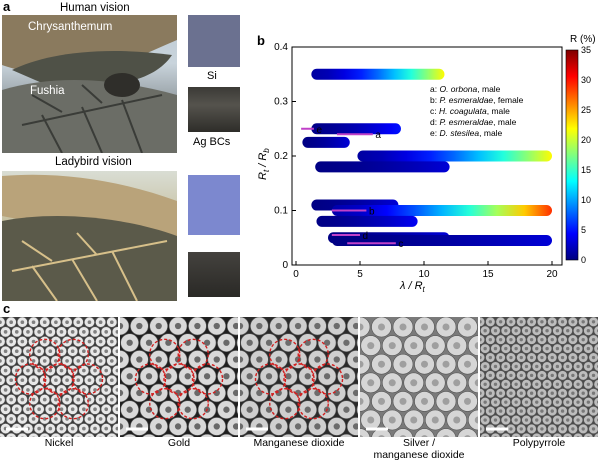 The width and height of the screenshot is (600, 461). I want to click on colorbar-tick-label: 15, so click(586, 170).